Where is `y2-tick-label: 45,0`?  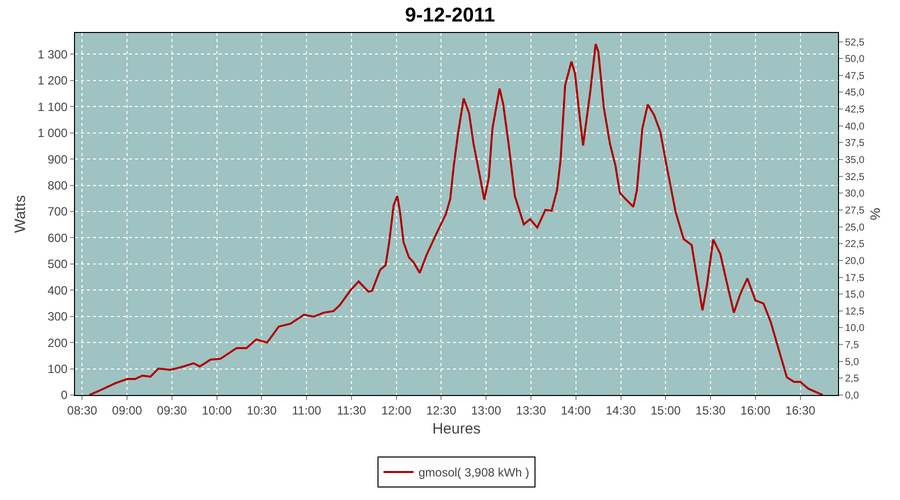 y2-tick-label: 45,0 is located at coordinates (855, 93).